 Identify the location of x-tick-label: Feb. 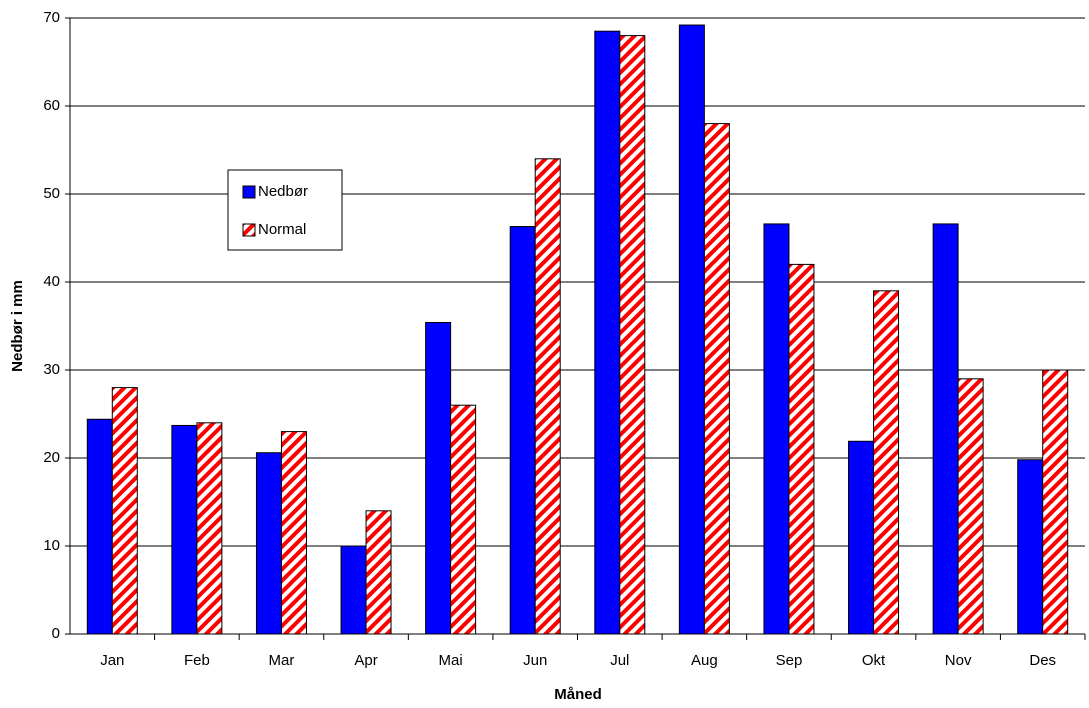
(197, 660).